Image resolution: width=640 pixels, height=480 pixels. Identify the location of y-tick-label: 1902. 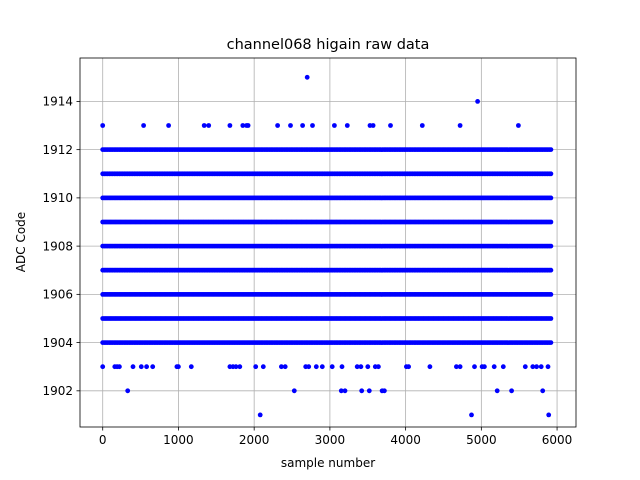
(57, 391).